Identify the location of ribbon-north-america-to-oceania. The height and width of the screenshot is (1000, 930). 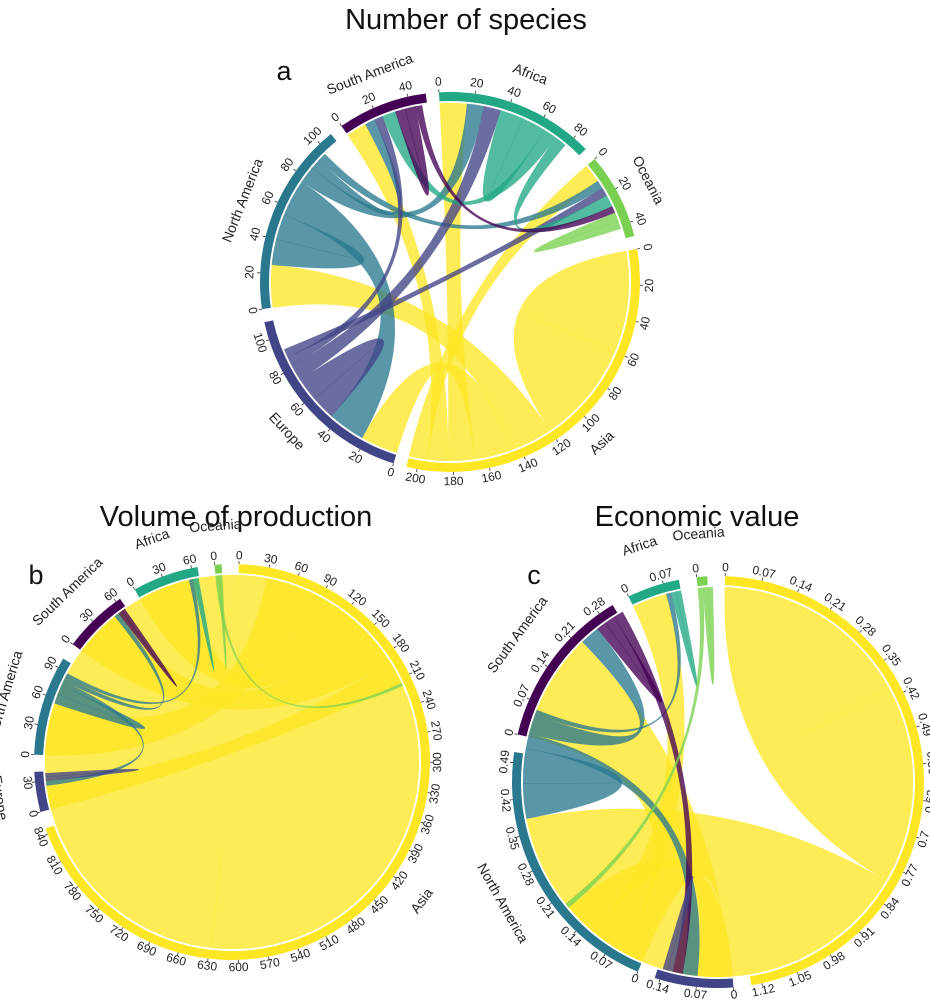
(460, 191).